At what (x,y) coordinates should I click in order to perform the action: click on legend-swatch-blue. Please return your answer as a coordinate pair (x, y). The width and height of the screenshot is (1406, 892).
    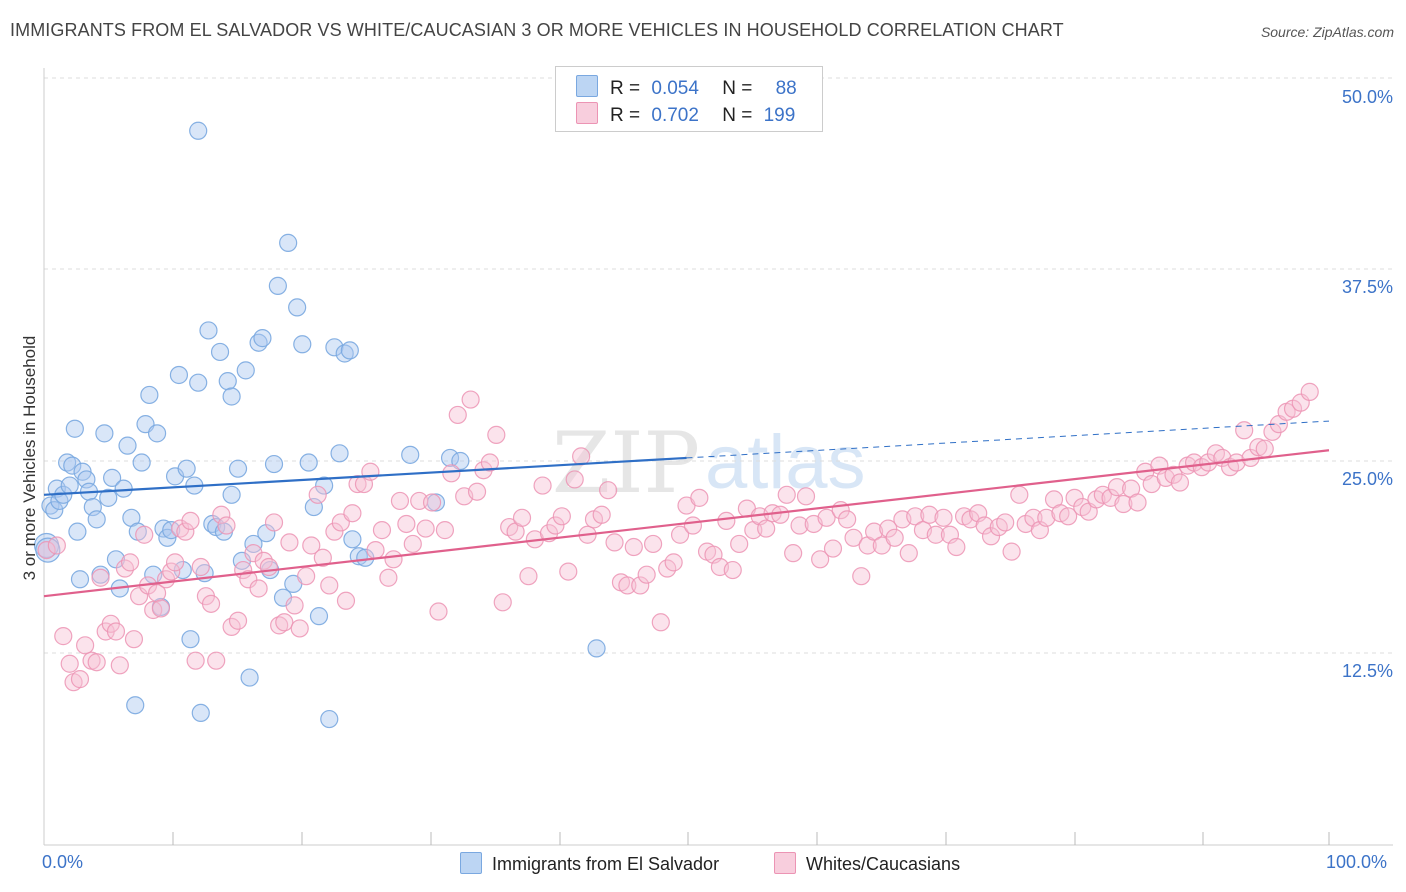
    Looking at the image, I should click on (587, 86).